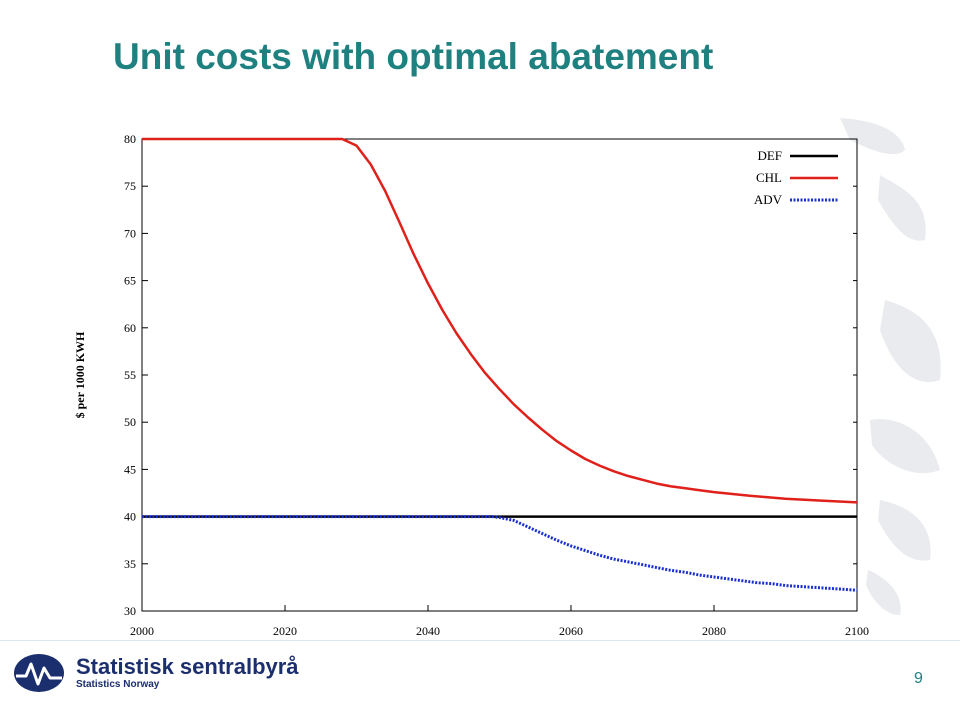 The width and height of the screenshot is (960, 720). I want to click on legend-label-adv: ADV, so click(768, 199).